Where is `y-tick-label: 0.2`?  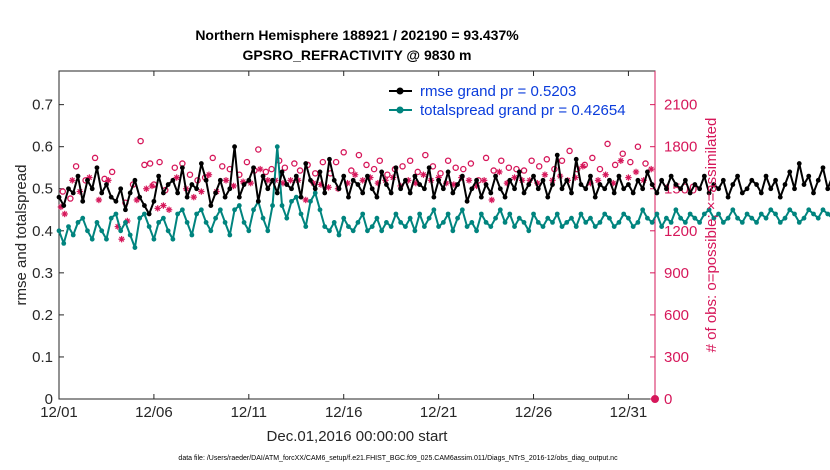
y-tick-label: 0.2 is located at coordinates (42, 315).